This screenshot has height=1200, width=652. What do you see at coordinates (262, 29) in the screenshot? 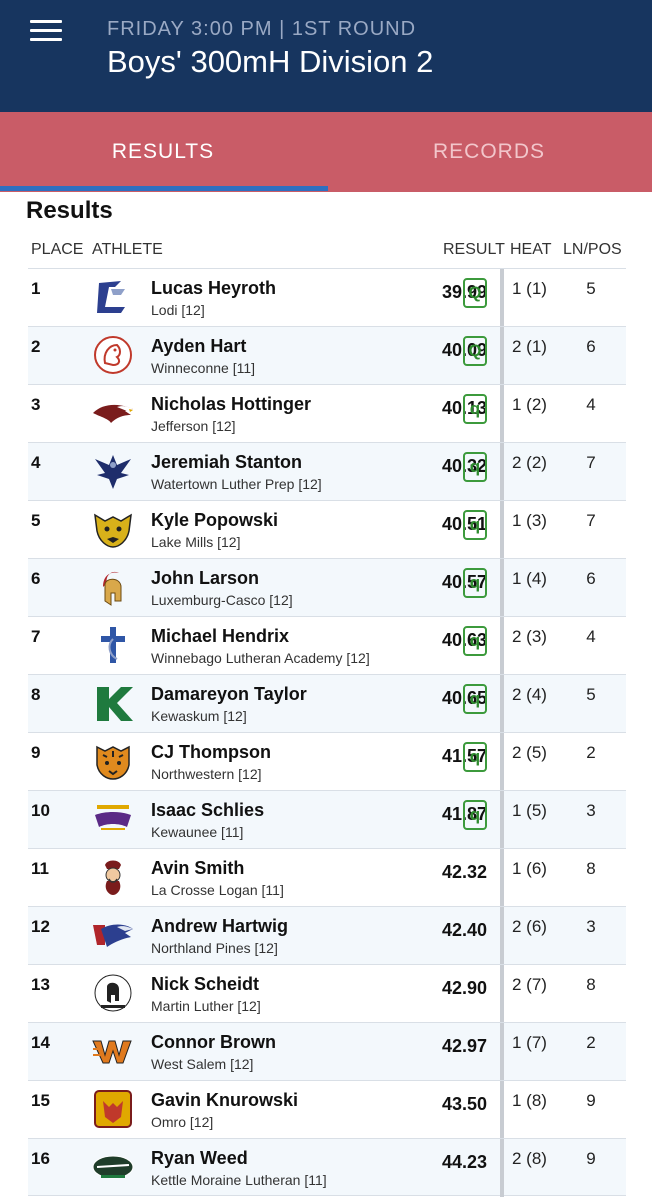
I see `event-subtitle: FRIDAY 3:00 PM | 1ST ROUND` at bounding box center [262, 29].